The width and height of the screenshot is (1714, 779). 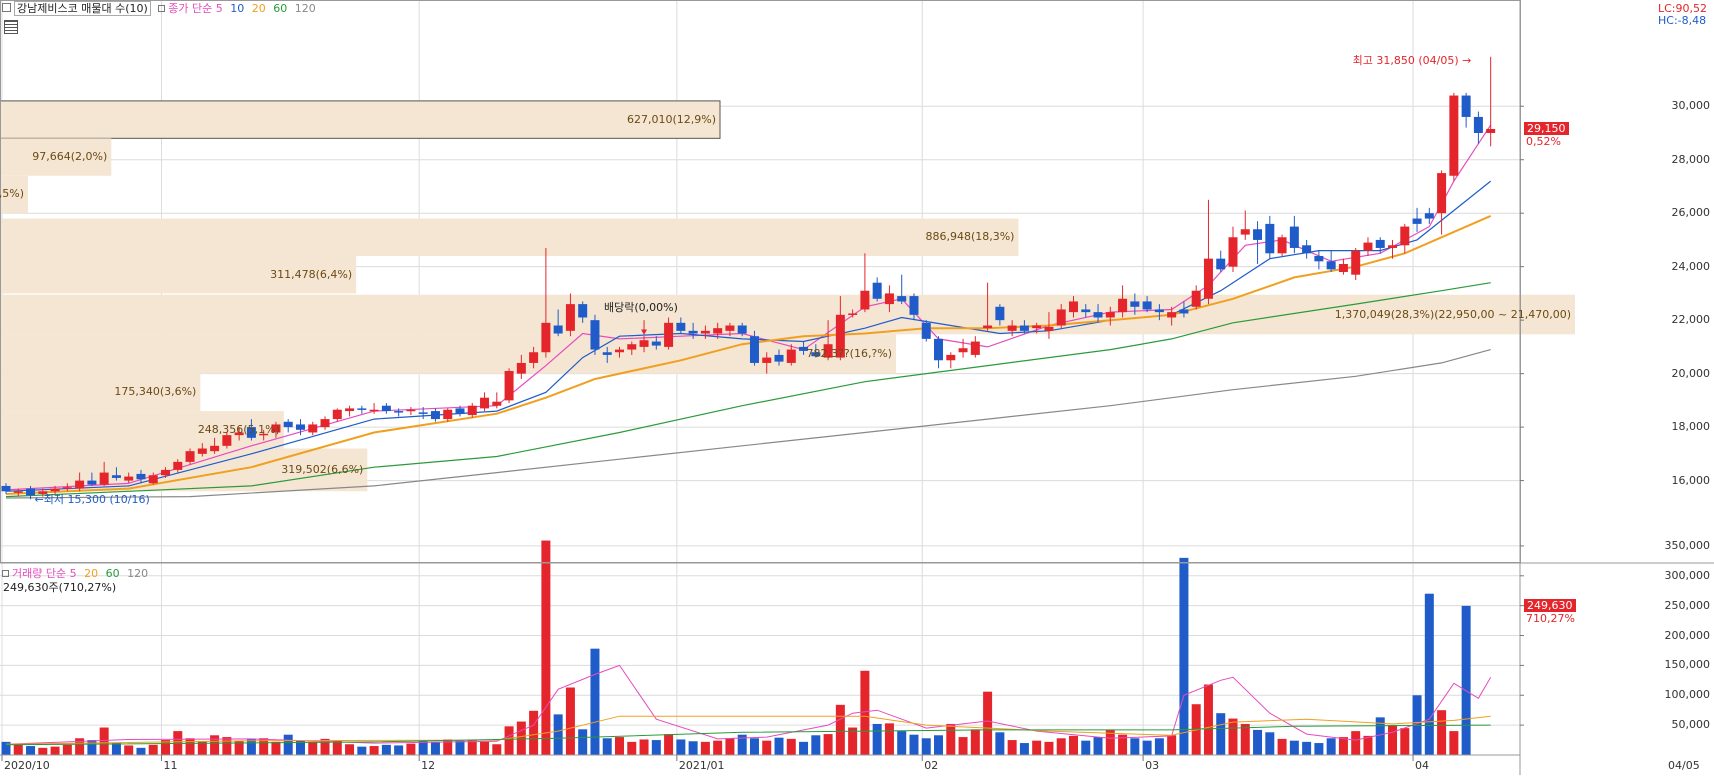 I want to click on price-tick-label: 16,000, so click(x=1691, y=480).